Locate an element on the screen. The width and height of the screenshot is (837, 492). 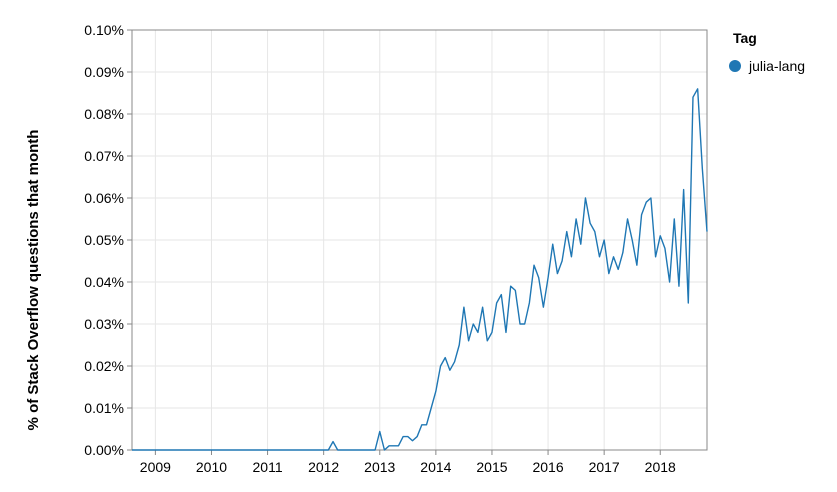
x-axis: 2009 2010 2011 2012 2013 2014 2015 2016 2017 2018 is located at coordinates (408, 462).